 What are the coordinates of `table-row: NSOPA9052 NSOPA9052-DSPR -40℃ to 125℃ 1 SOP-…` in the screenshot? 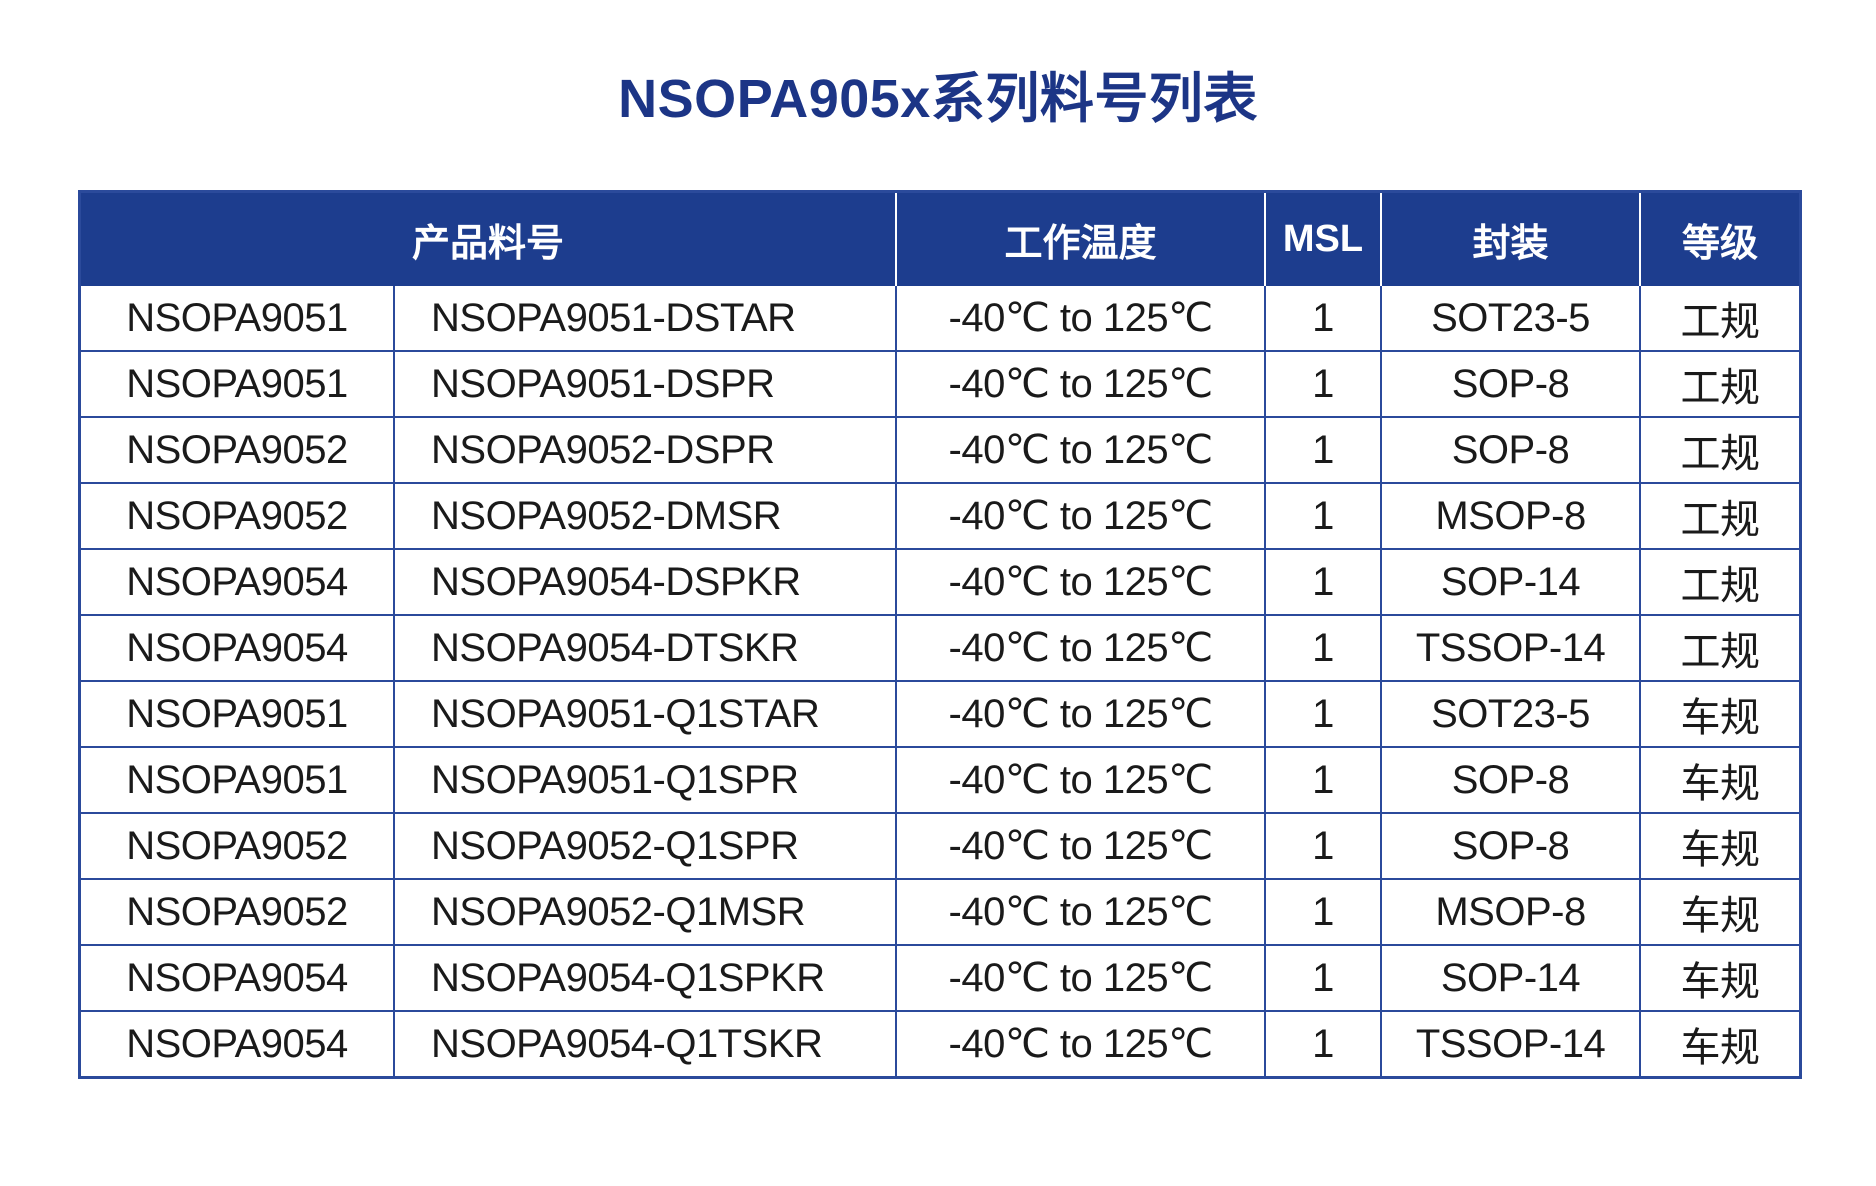 It's located at (940, 451).